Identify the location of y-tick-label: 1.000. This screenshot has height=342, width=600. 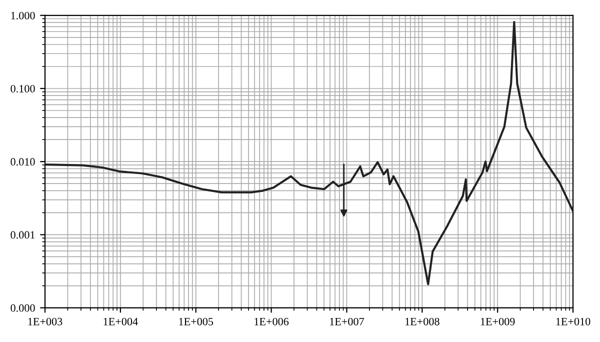
(23, 16).